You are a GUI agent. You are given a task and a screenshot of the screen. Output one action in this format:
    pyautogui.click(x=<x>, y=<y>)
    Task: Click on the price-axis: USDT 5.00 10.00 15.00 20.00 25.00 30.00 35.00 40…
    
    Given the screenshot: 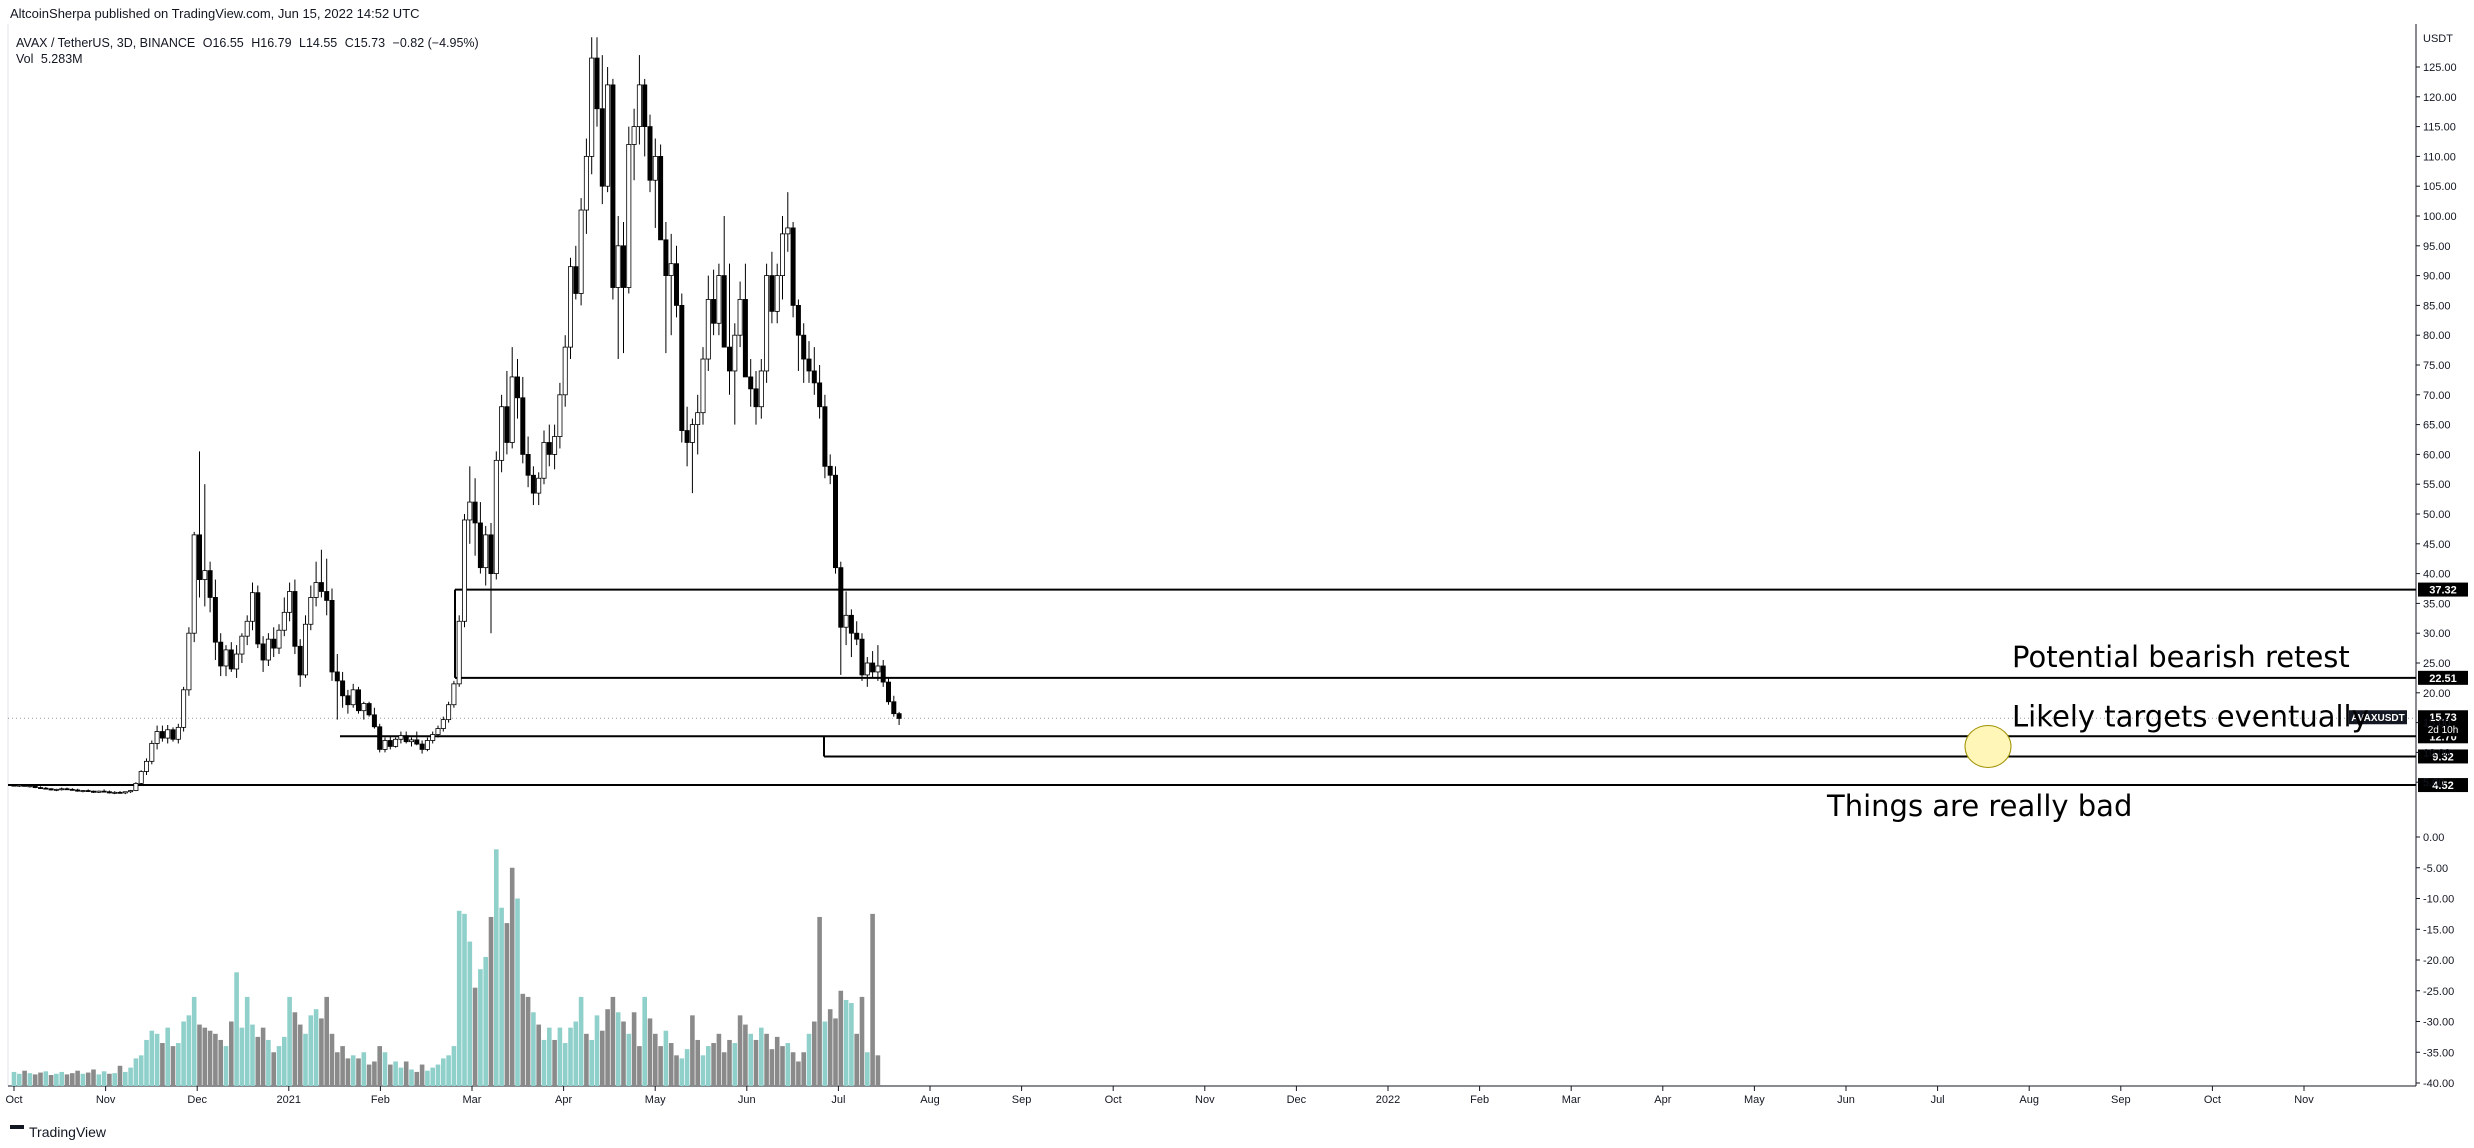 What is the action you would take?
    pyautogui.click(x=2436, y=411)
    